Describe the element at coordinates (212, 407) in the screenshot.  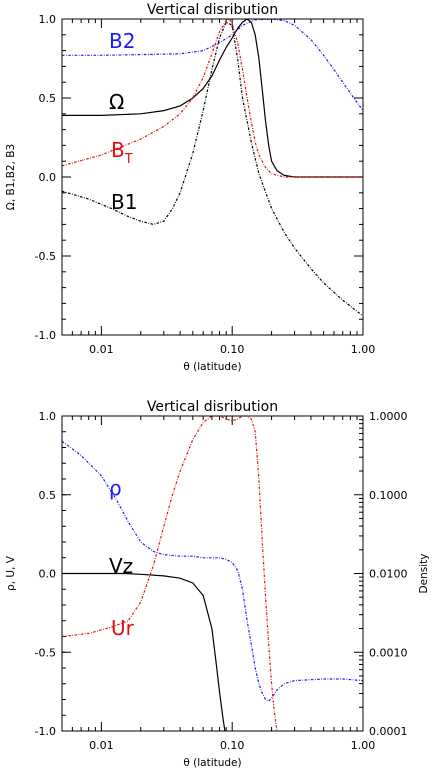
I see `panel2-title: Vertical disribution` at that location.